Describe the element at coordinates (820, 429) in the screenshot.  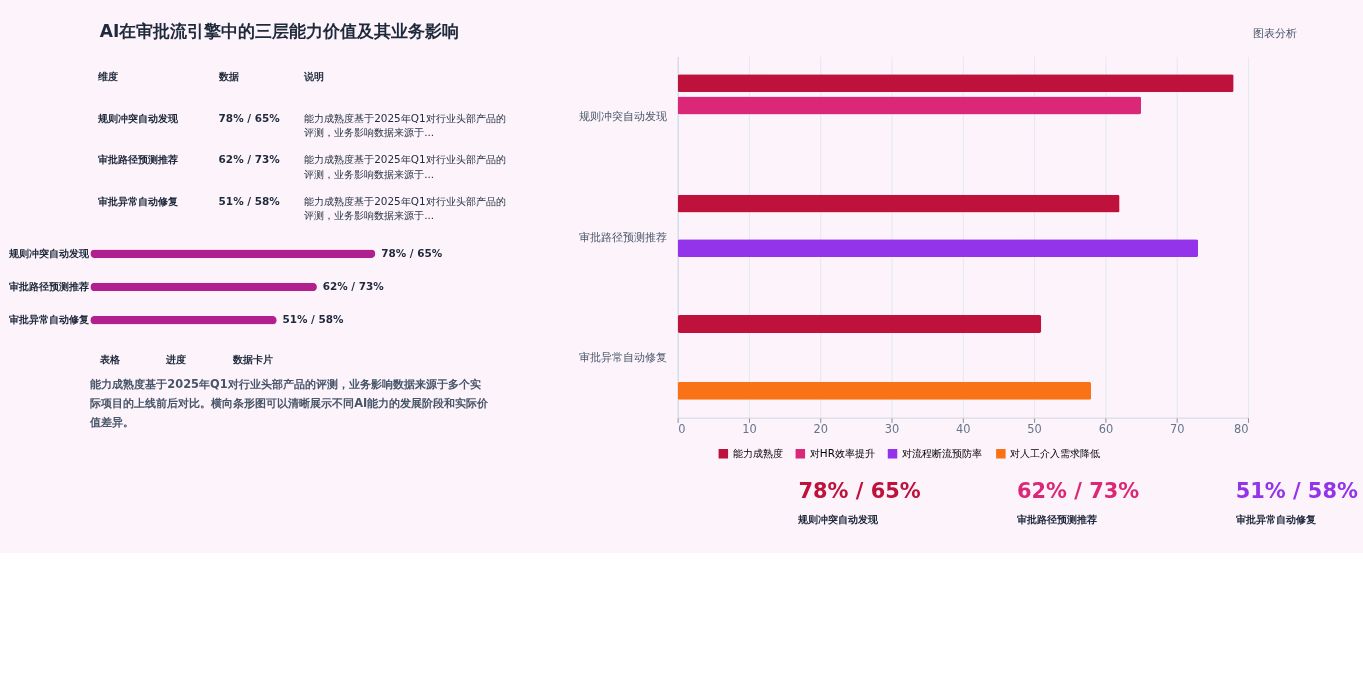
I see `x-tick-label: 20` at that location.